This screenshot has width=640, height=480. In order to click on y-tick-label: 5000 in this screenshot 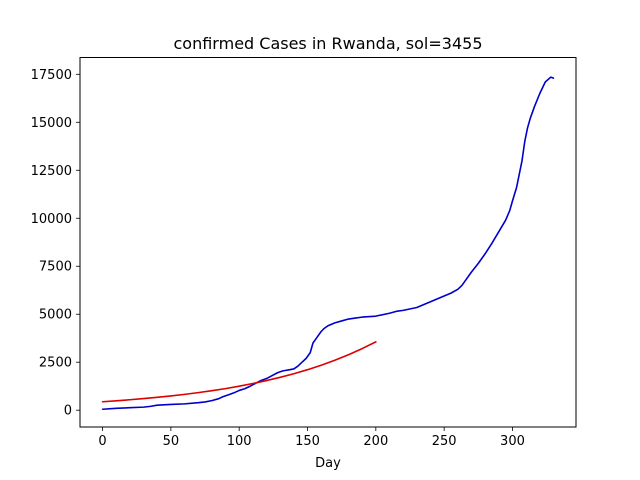, I will do `click(55, 315)`.